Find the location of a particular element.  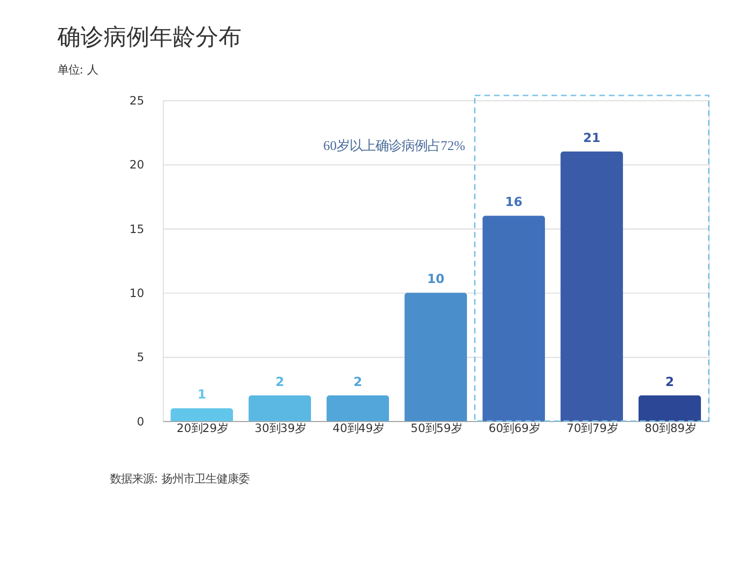

x-tick-label: 60到69岁 is located at coordinates (514, 428).